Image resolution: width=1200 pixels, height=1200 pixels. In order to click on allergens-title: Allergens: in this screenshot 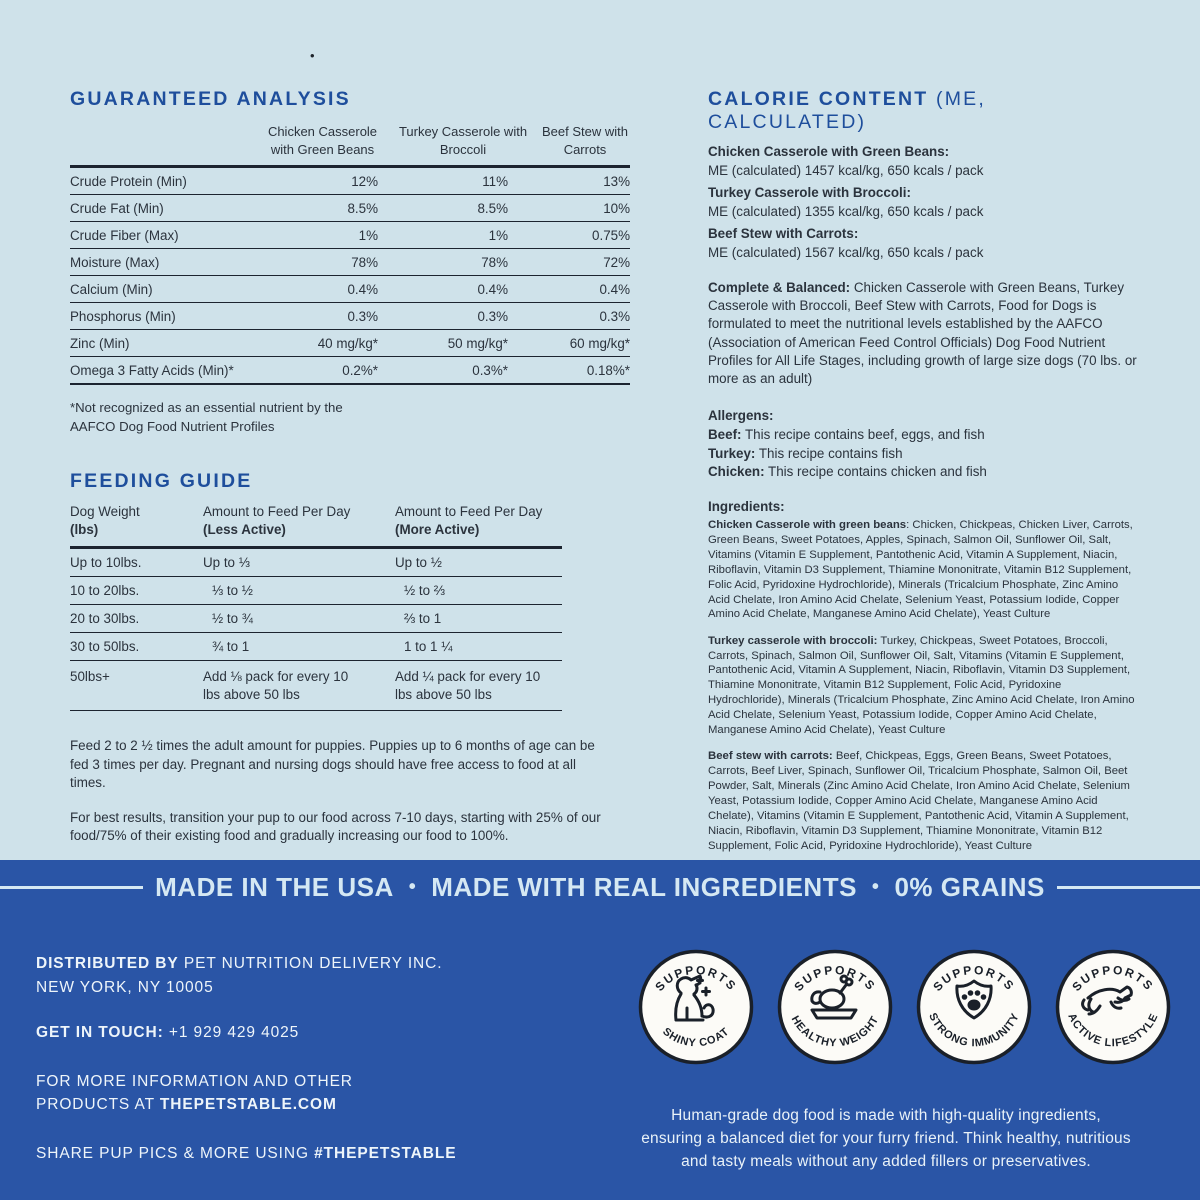, I will do `click(741, 416)`.